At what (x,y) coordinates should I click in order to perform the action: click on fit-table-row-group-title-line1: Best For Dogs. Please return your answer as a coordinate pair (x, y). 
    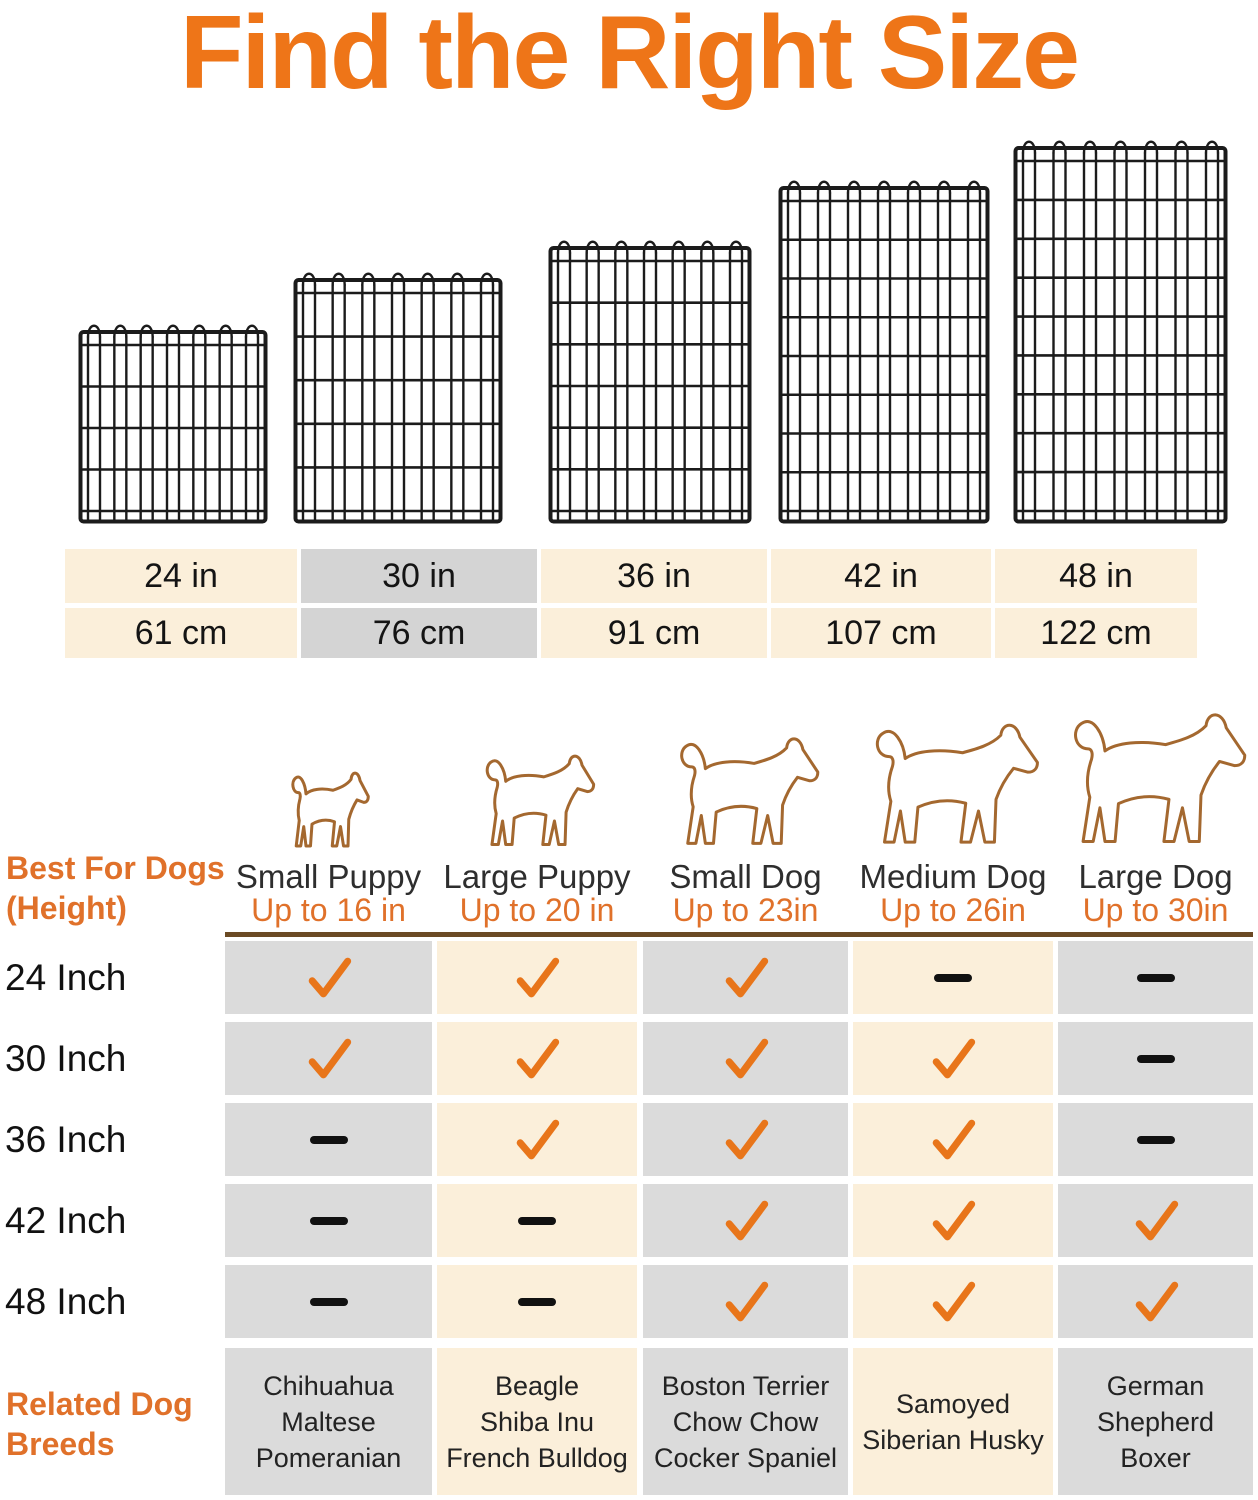
    Looking at the image, I should click on (115, 868).